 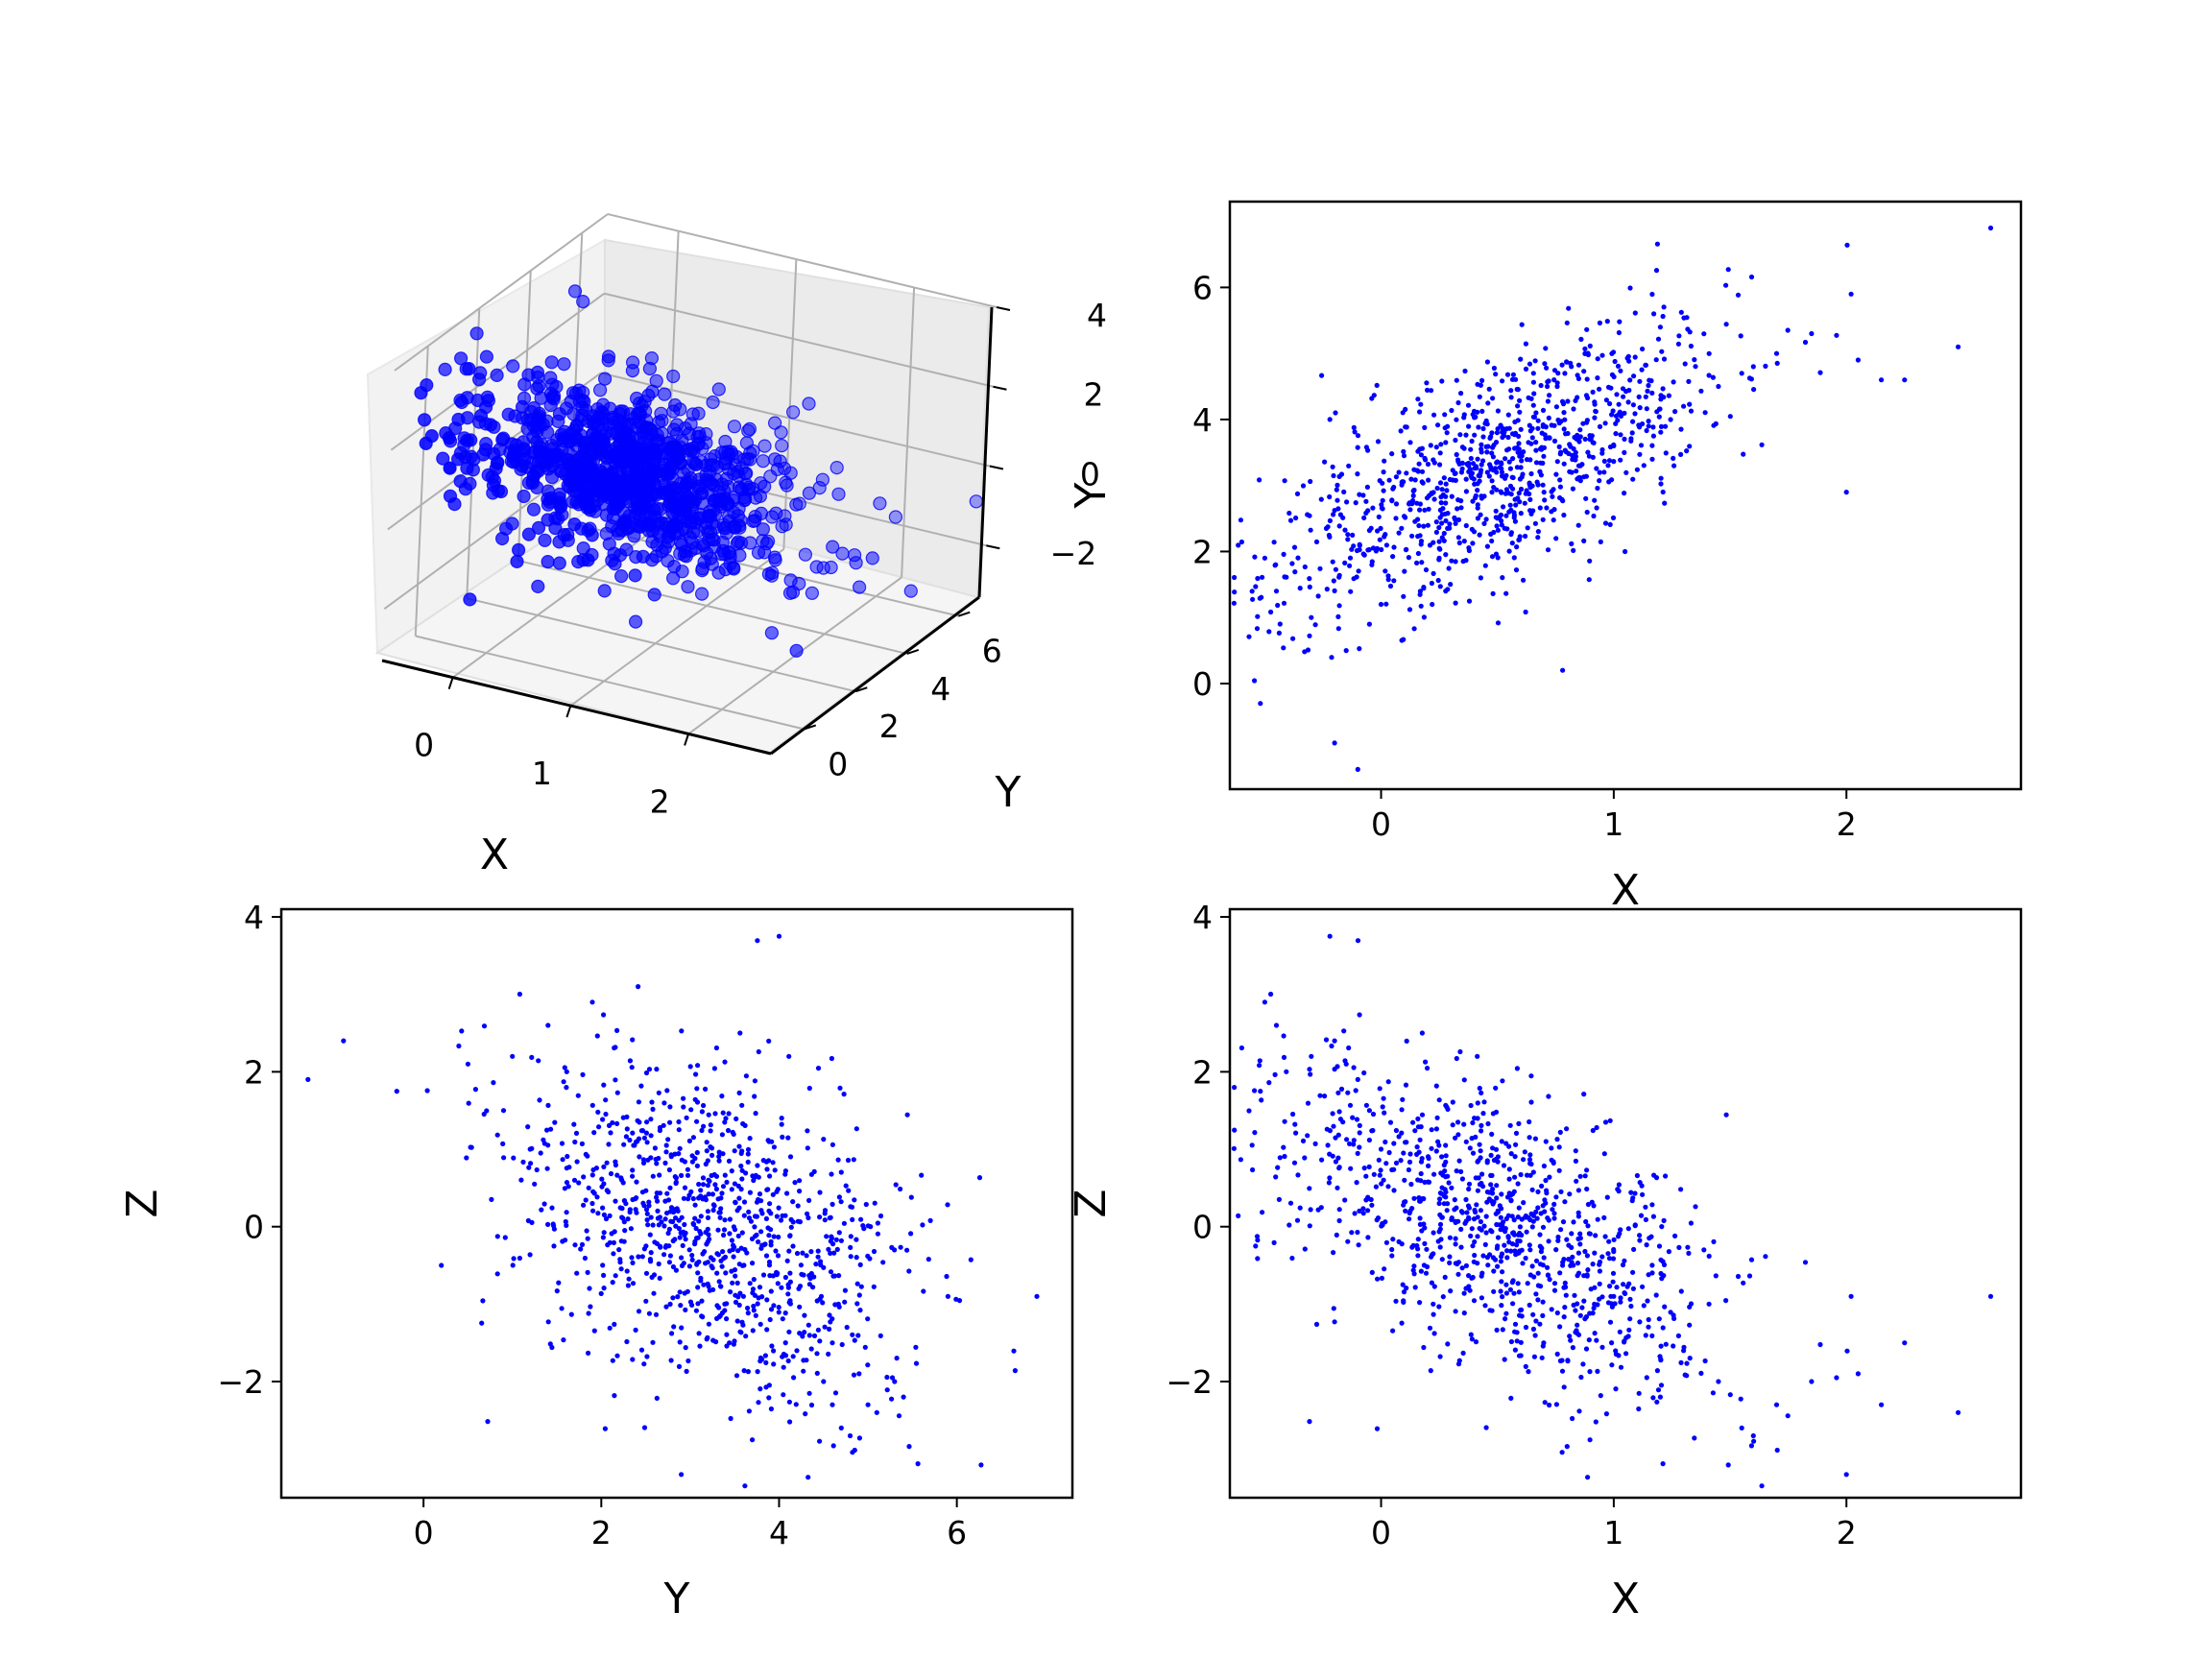 What do you see at coordinates (1003, 308) in the screenshot?
I see `z-tick-mark-3d` at bounding box center [1003, 308].